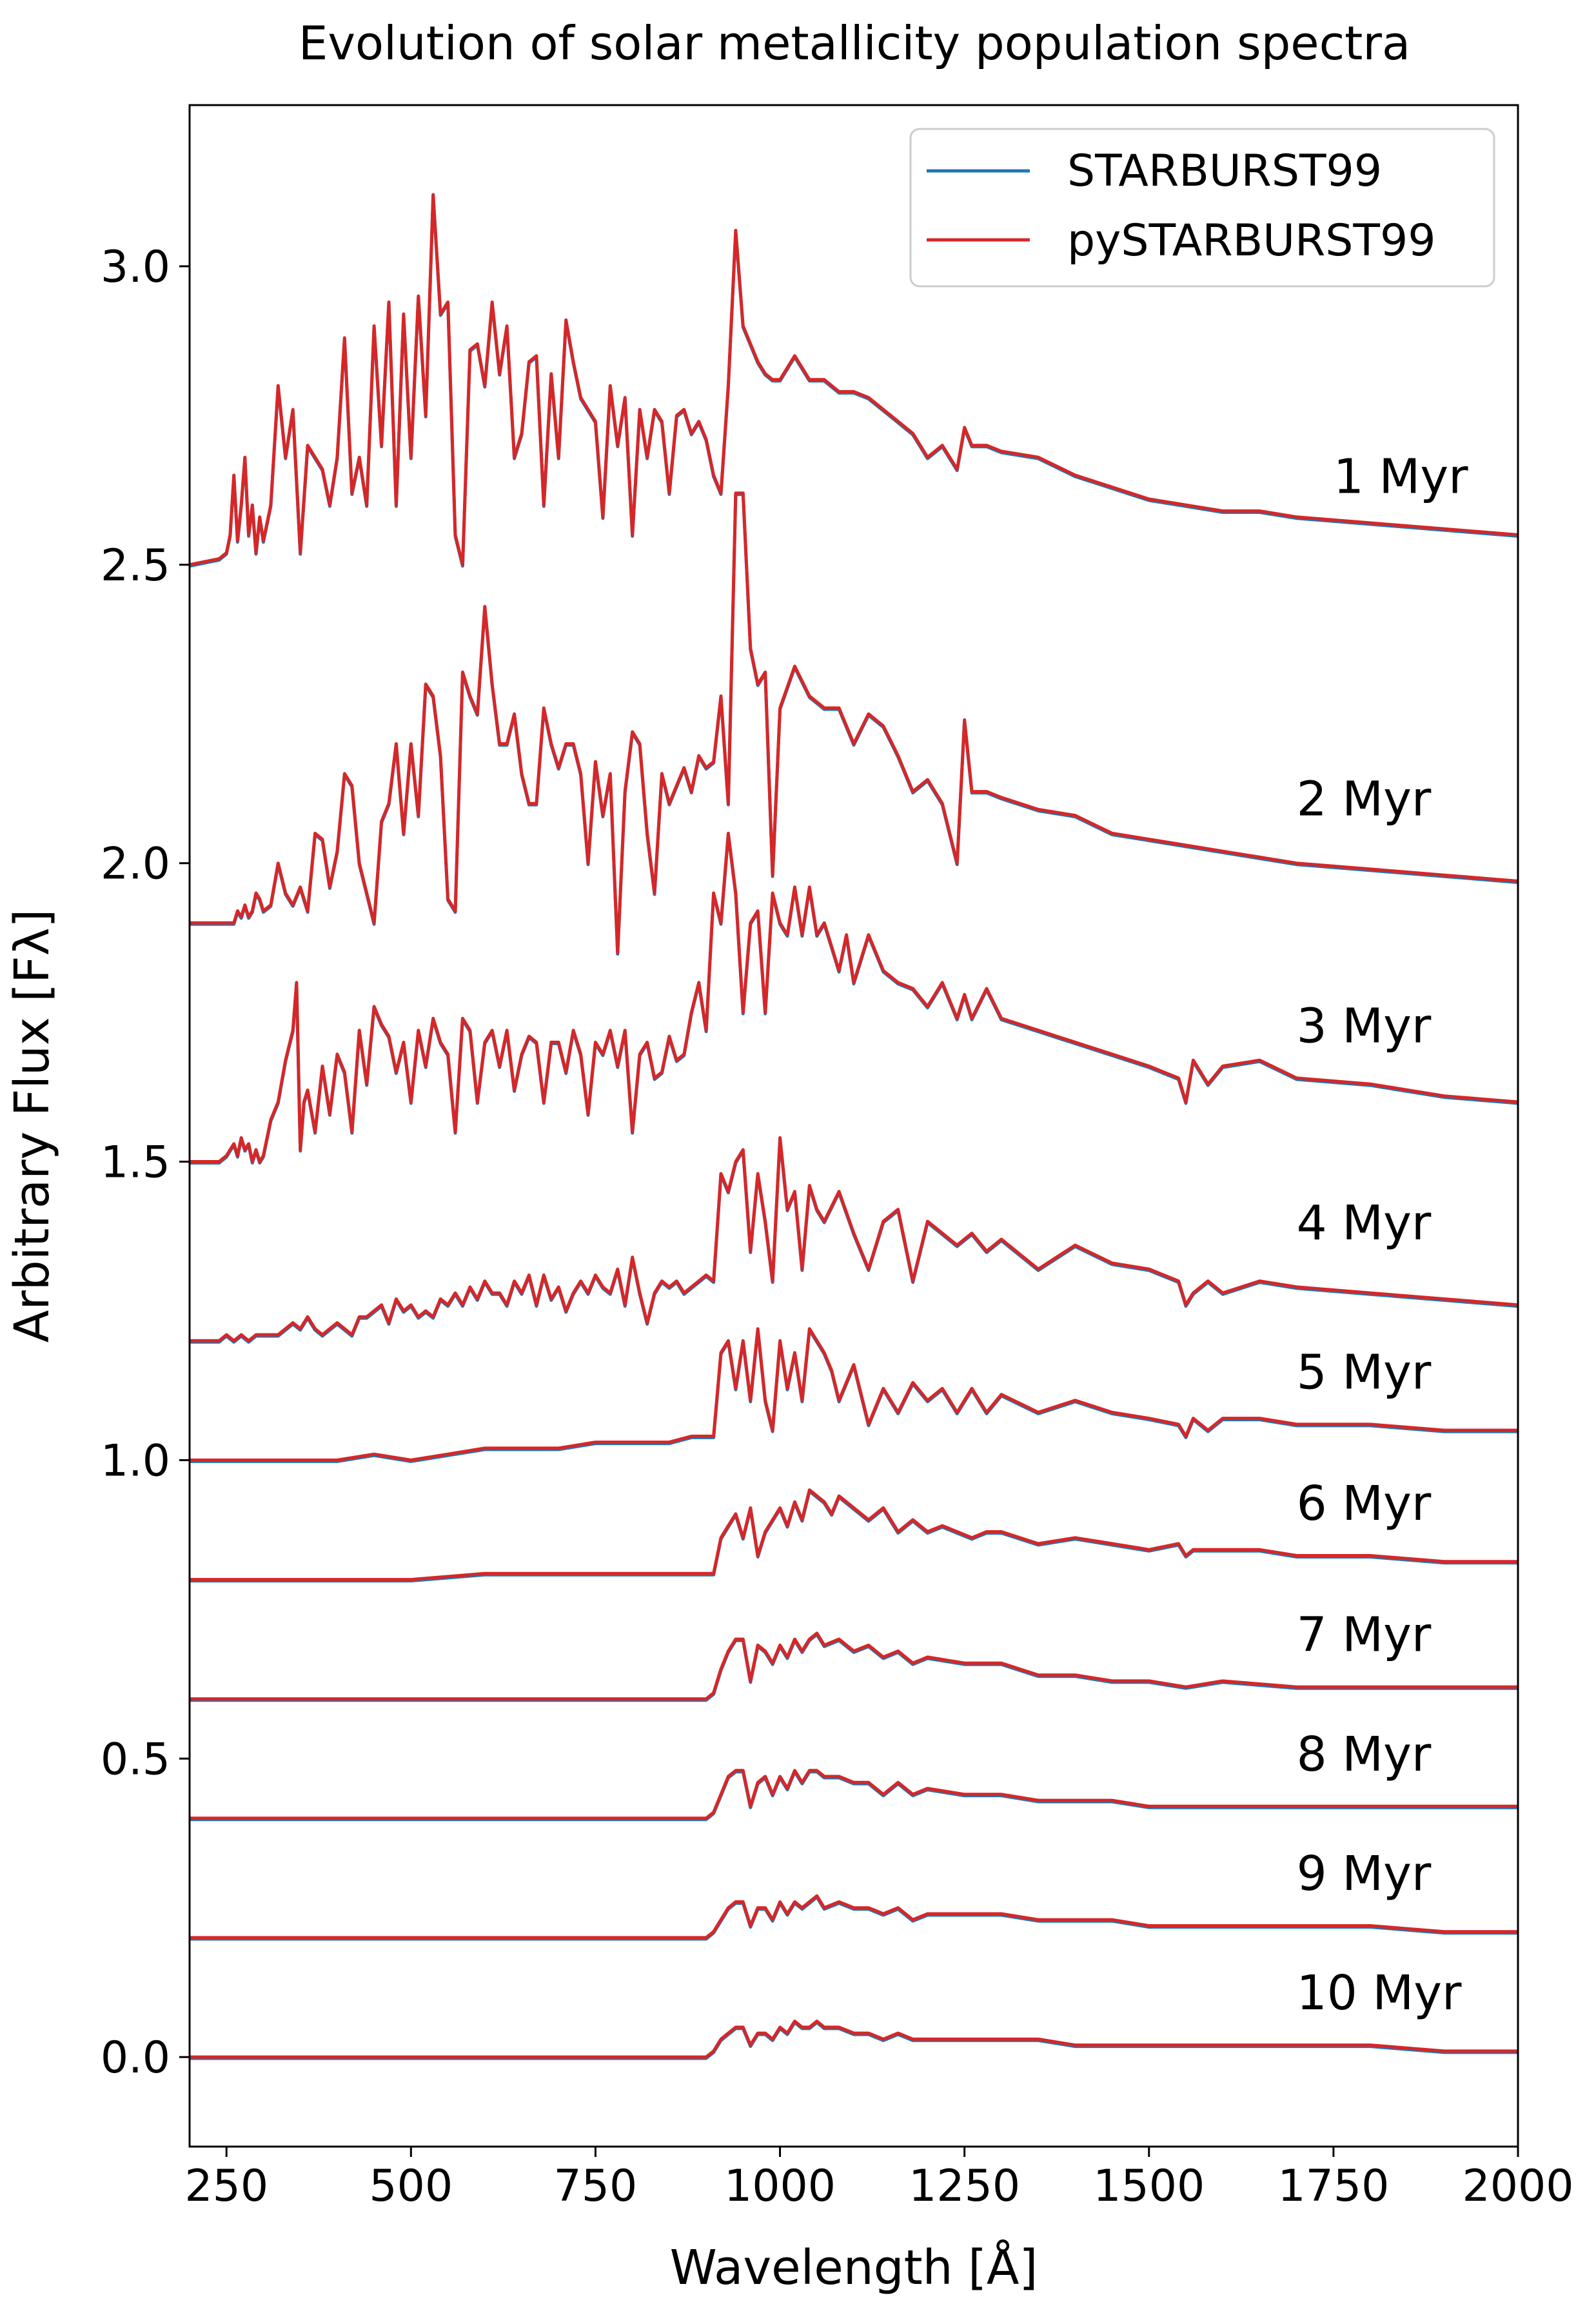 The width and height of the screenshot is (1596, 2302). I want to click on series-line-pystarburst99-4-myr, so click(854, 1240).